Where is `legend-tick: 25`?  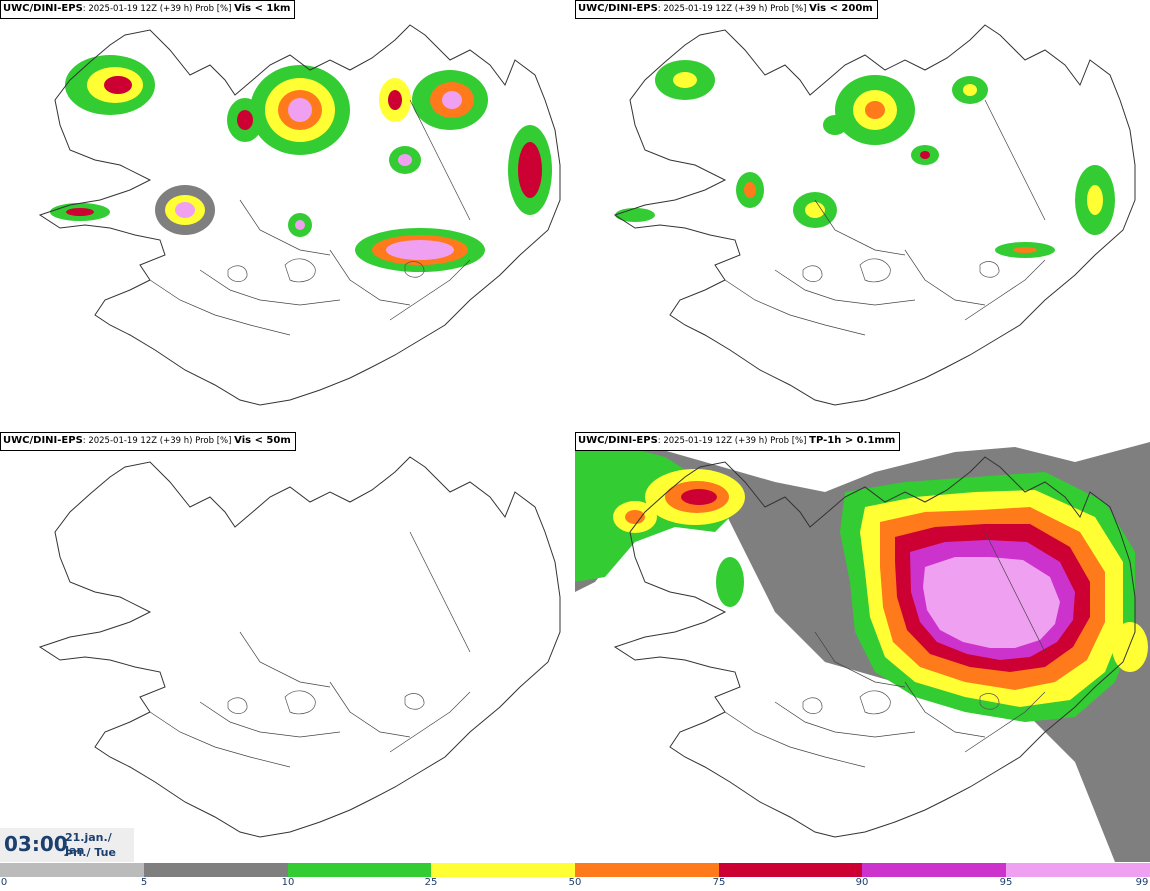
legend-tick: 25 is located at coordinates (431, 882).